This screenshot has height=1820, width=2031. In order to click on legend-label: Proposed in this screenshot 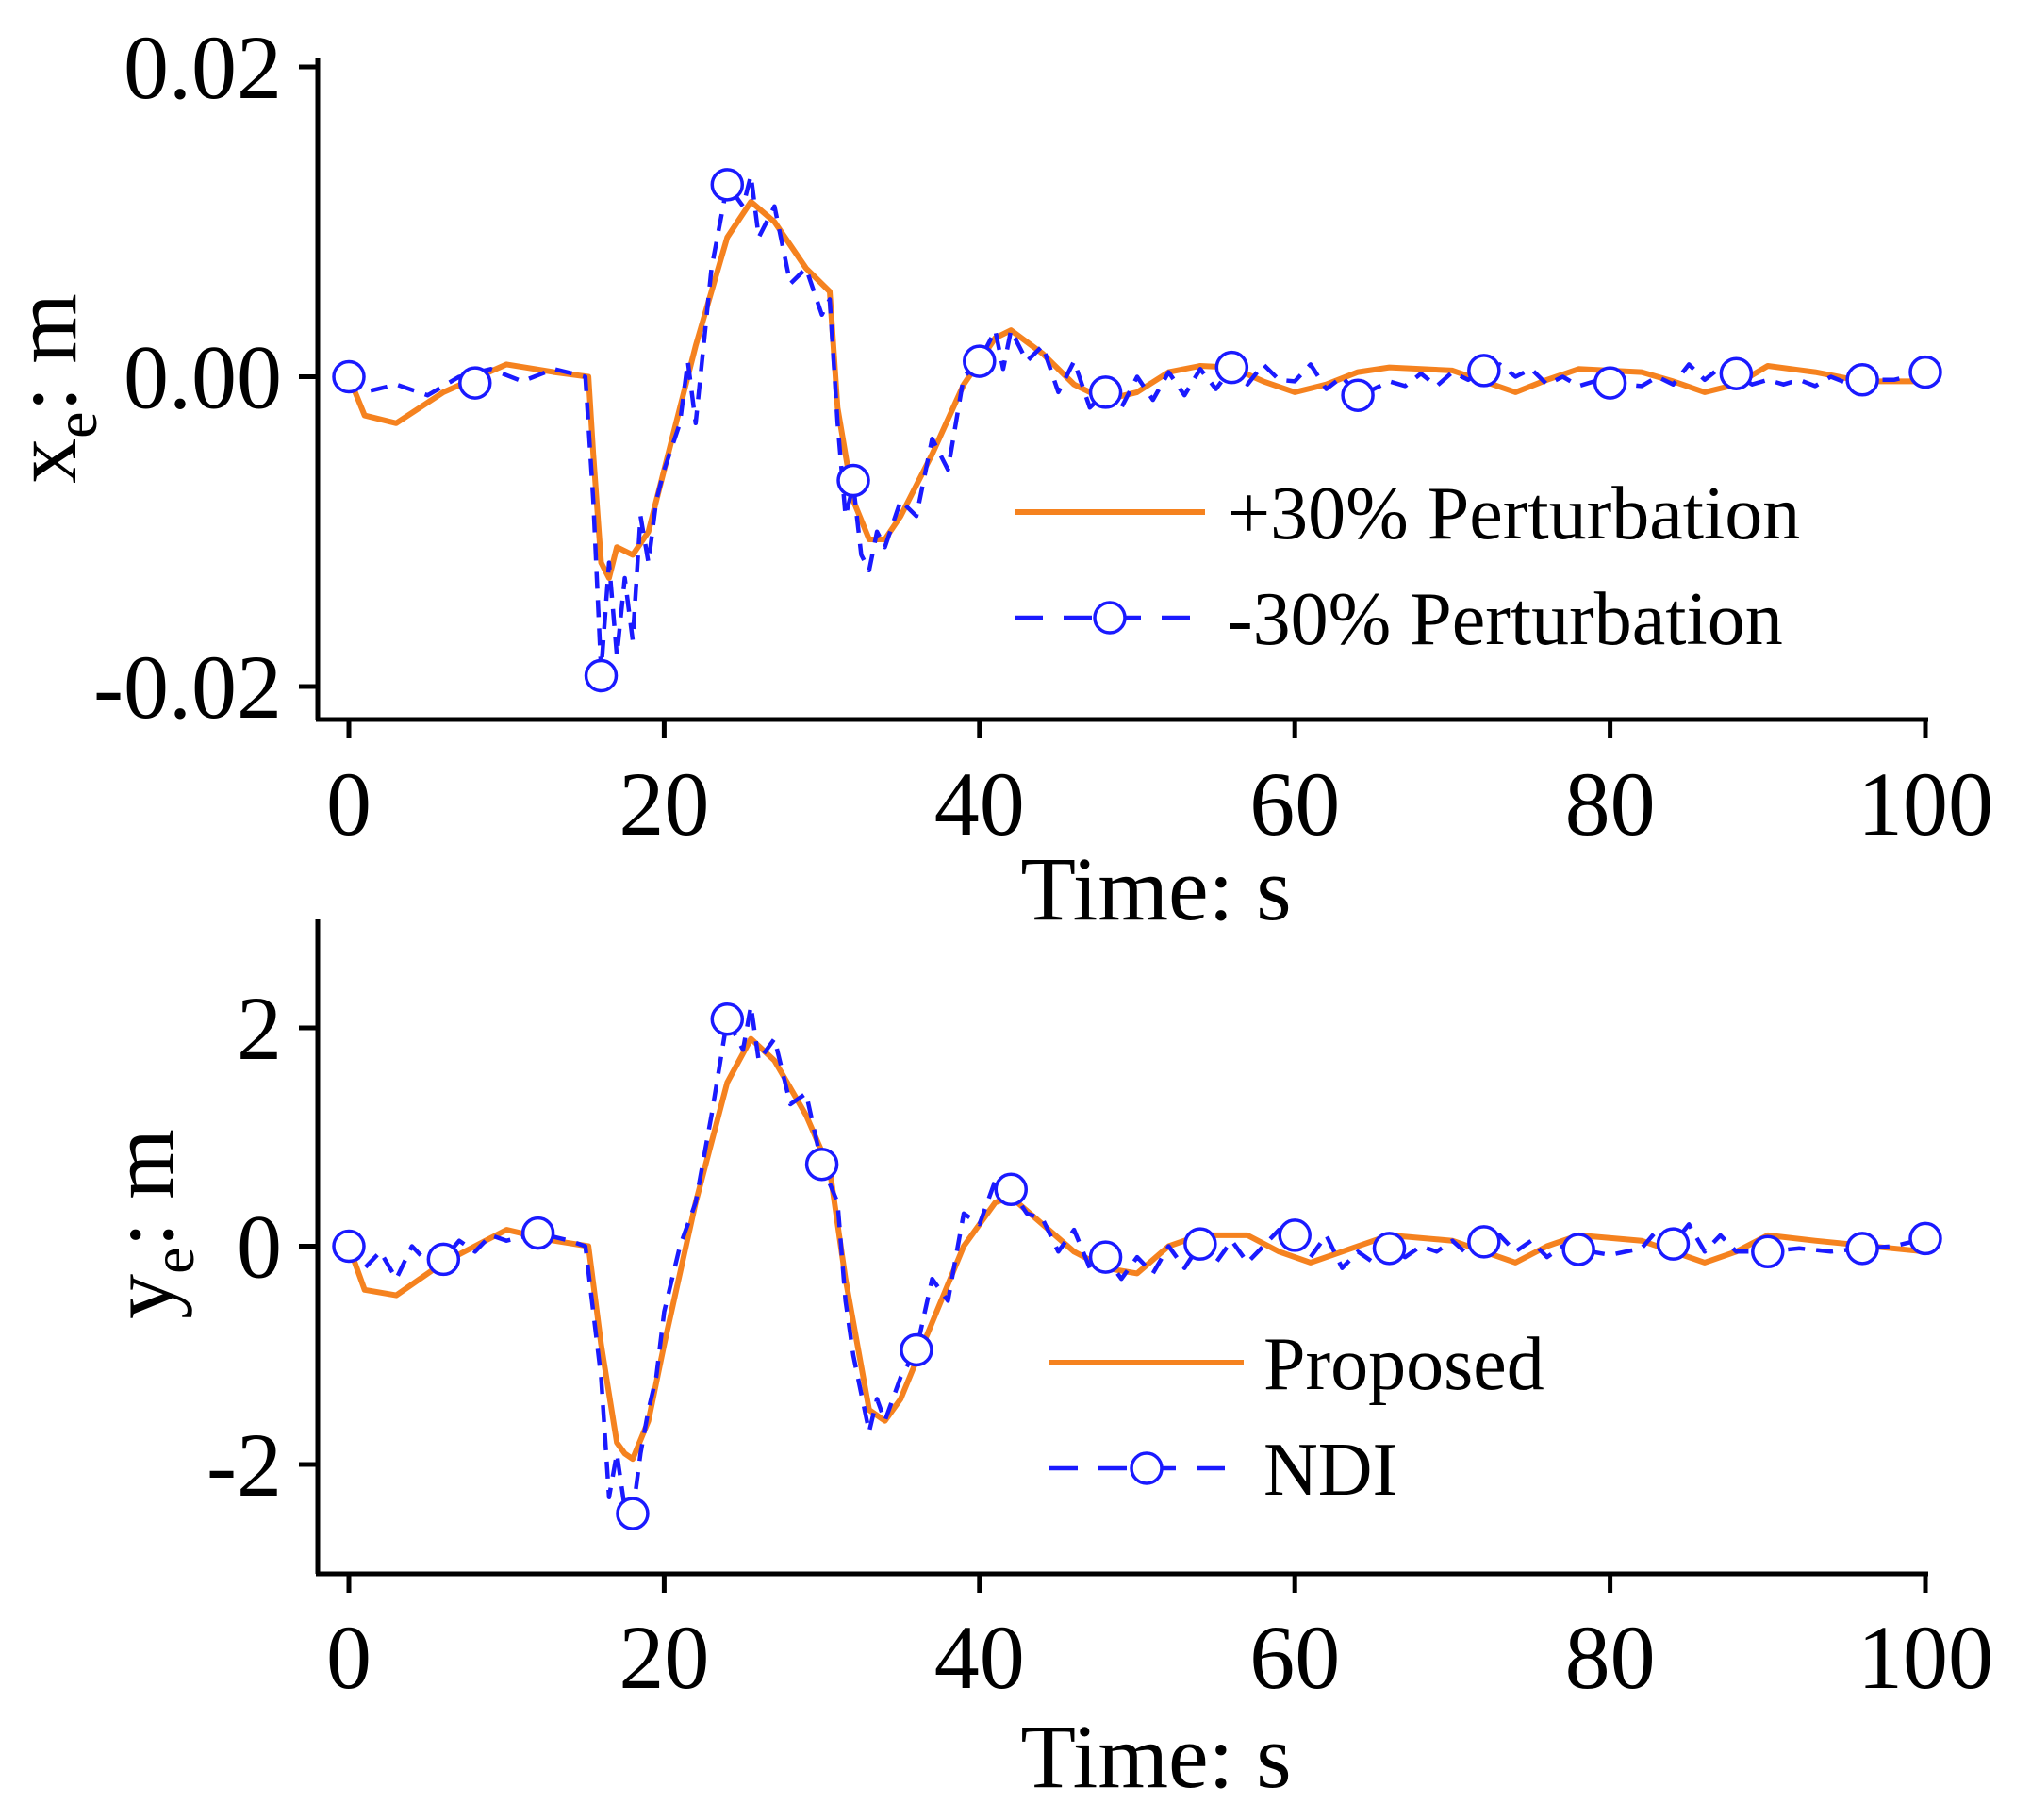, I will do `click(1403, 1364)`.